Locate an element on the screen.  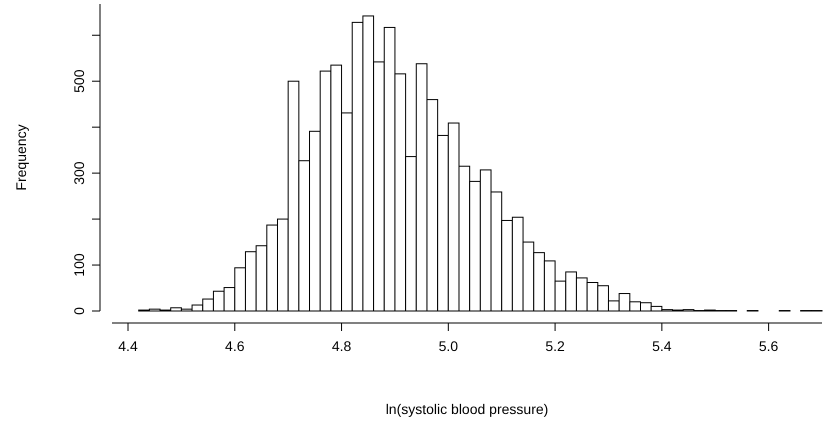
x-tick-label: 4.8 is located at coordinates (342, 346).